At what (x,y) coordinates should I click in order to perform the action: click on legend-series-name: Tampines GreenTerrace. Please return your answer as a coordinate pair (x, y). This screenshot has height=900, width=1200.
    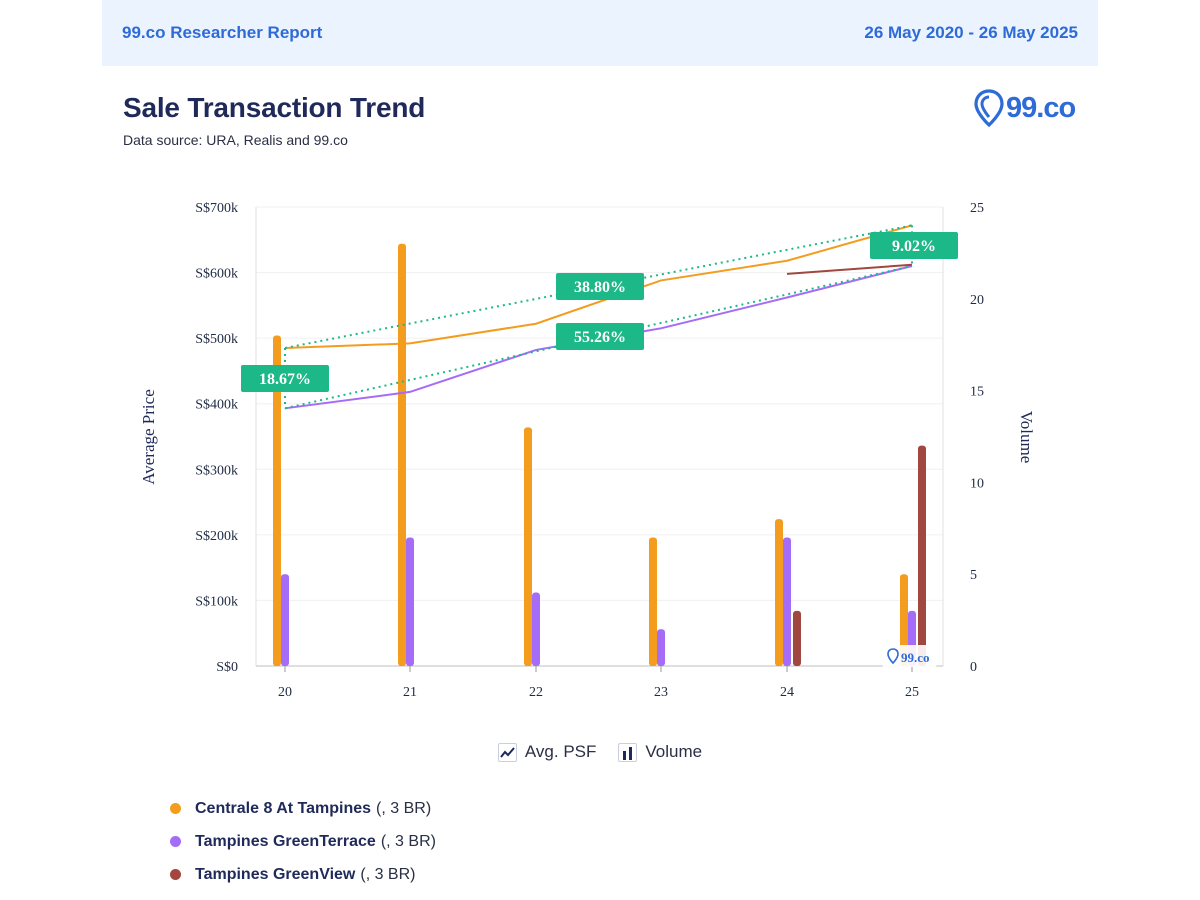
    Looking at the image, I should click on (285, 841).